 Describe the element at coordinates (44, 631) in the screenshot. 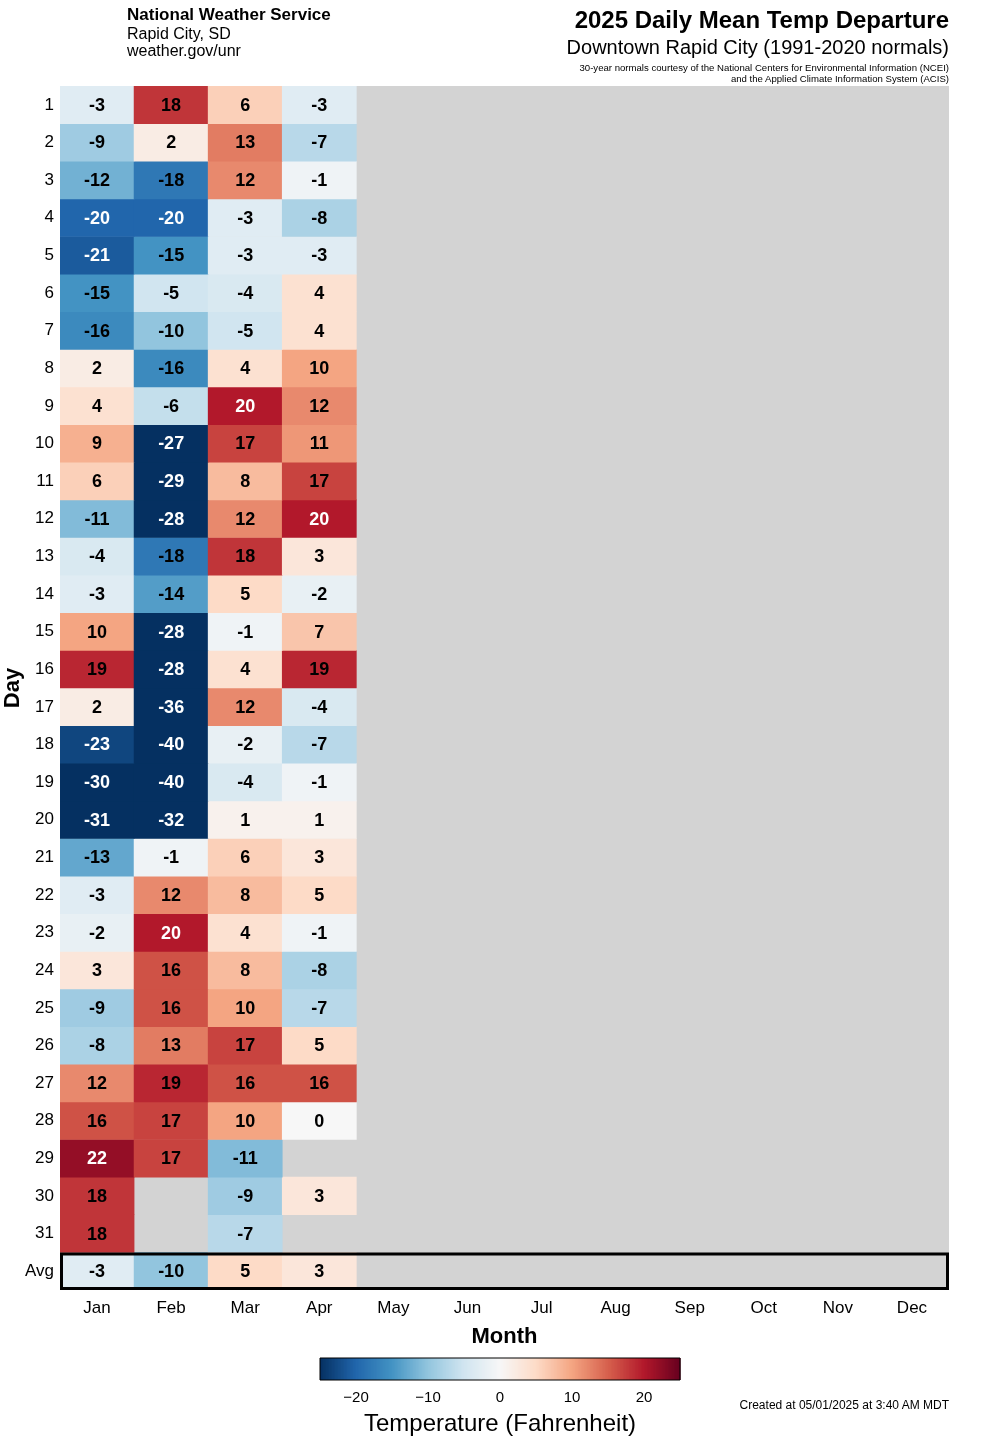

I see `y-tick-label: 15` at that location.